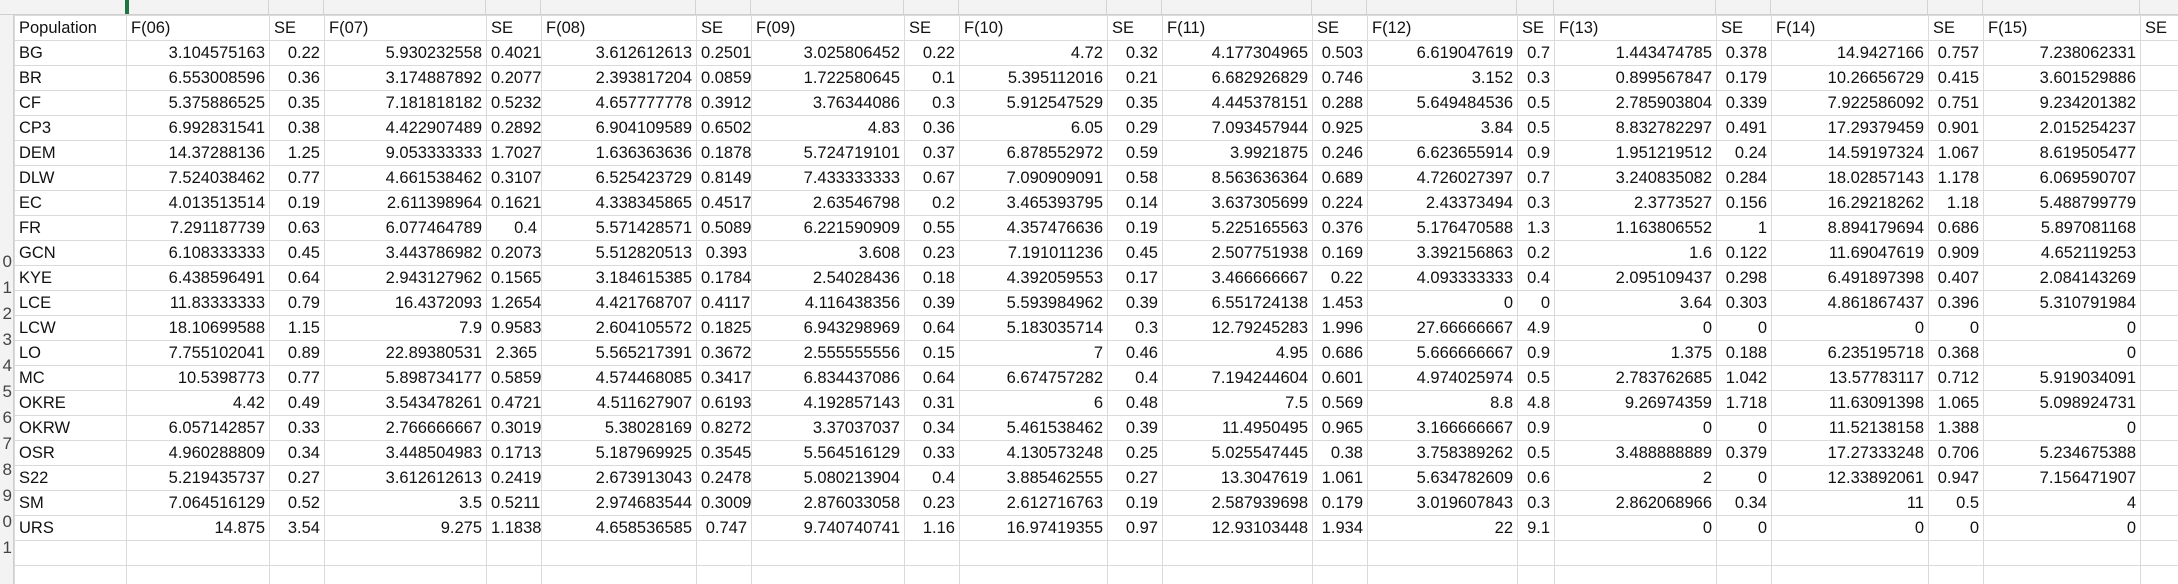 The image size is (2178, 584). Describe the element at coordinates (1536, 228) in the screenshot. I see `value-cell: 1.3` at that location.